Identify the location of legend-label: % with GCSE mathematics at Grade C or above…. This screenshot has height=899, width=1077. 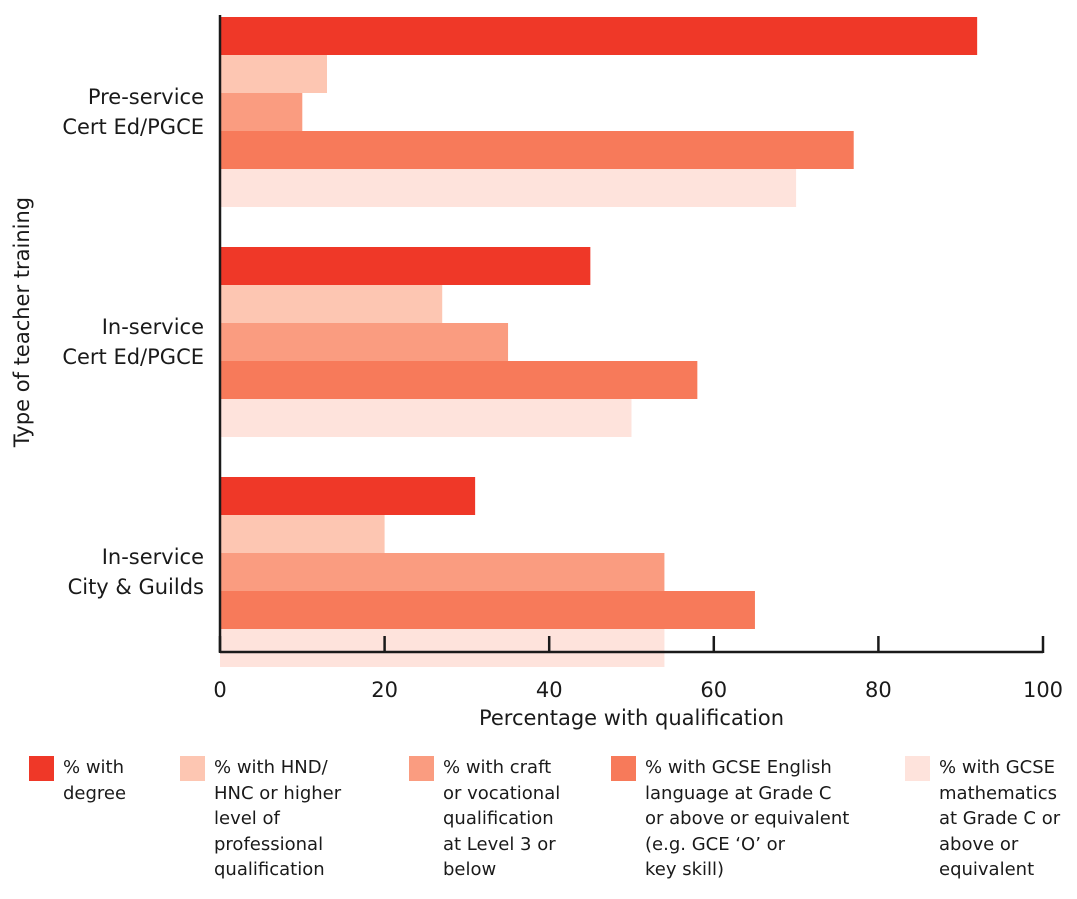
(1000, 818).